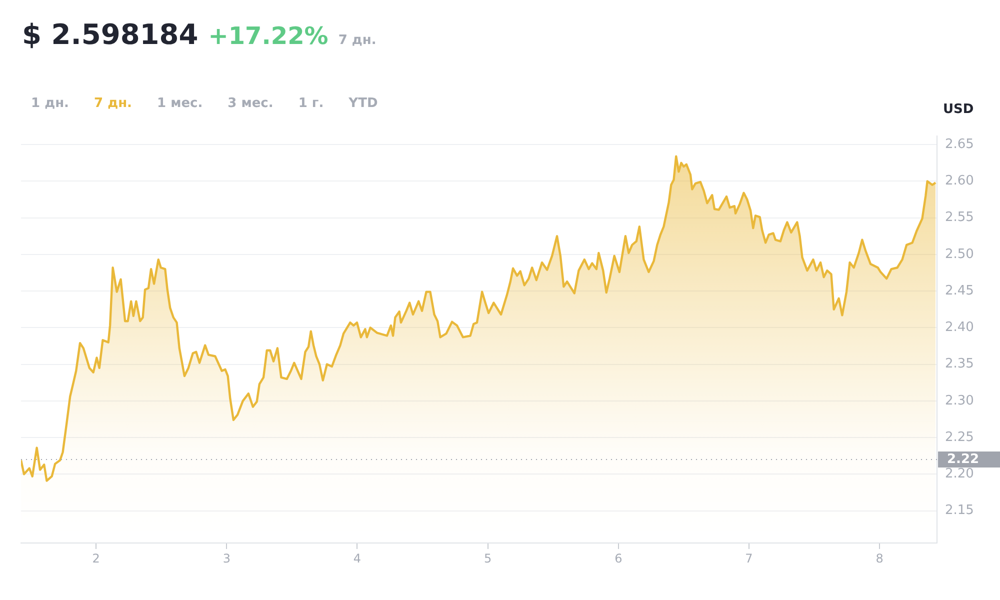 The image size is (1000, 600). Describe the element at coordinates (959, 144) in the screenshot. I see `y-tick-label: 2.65` at that location.